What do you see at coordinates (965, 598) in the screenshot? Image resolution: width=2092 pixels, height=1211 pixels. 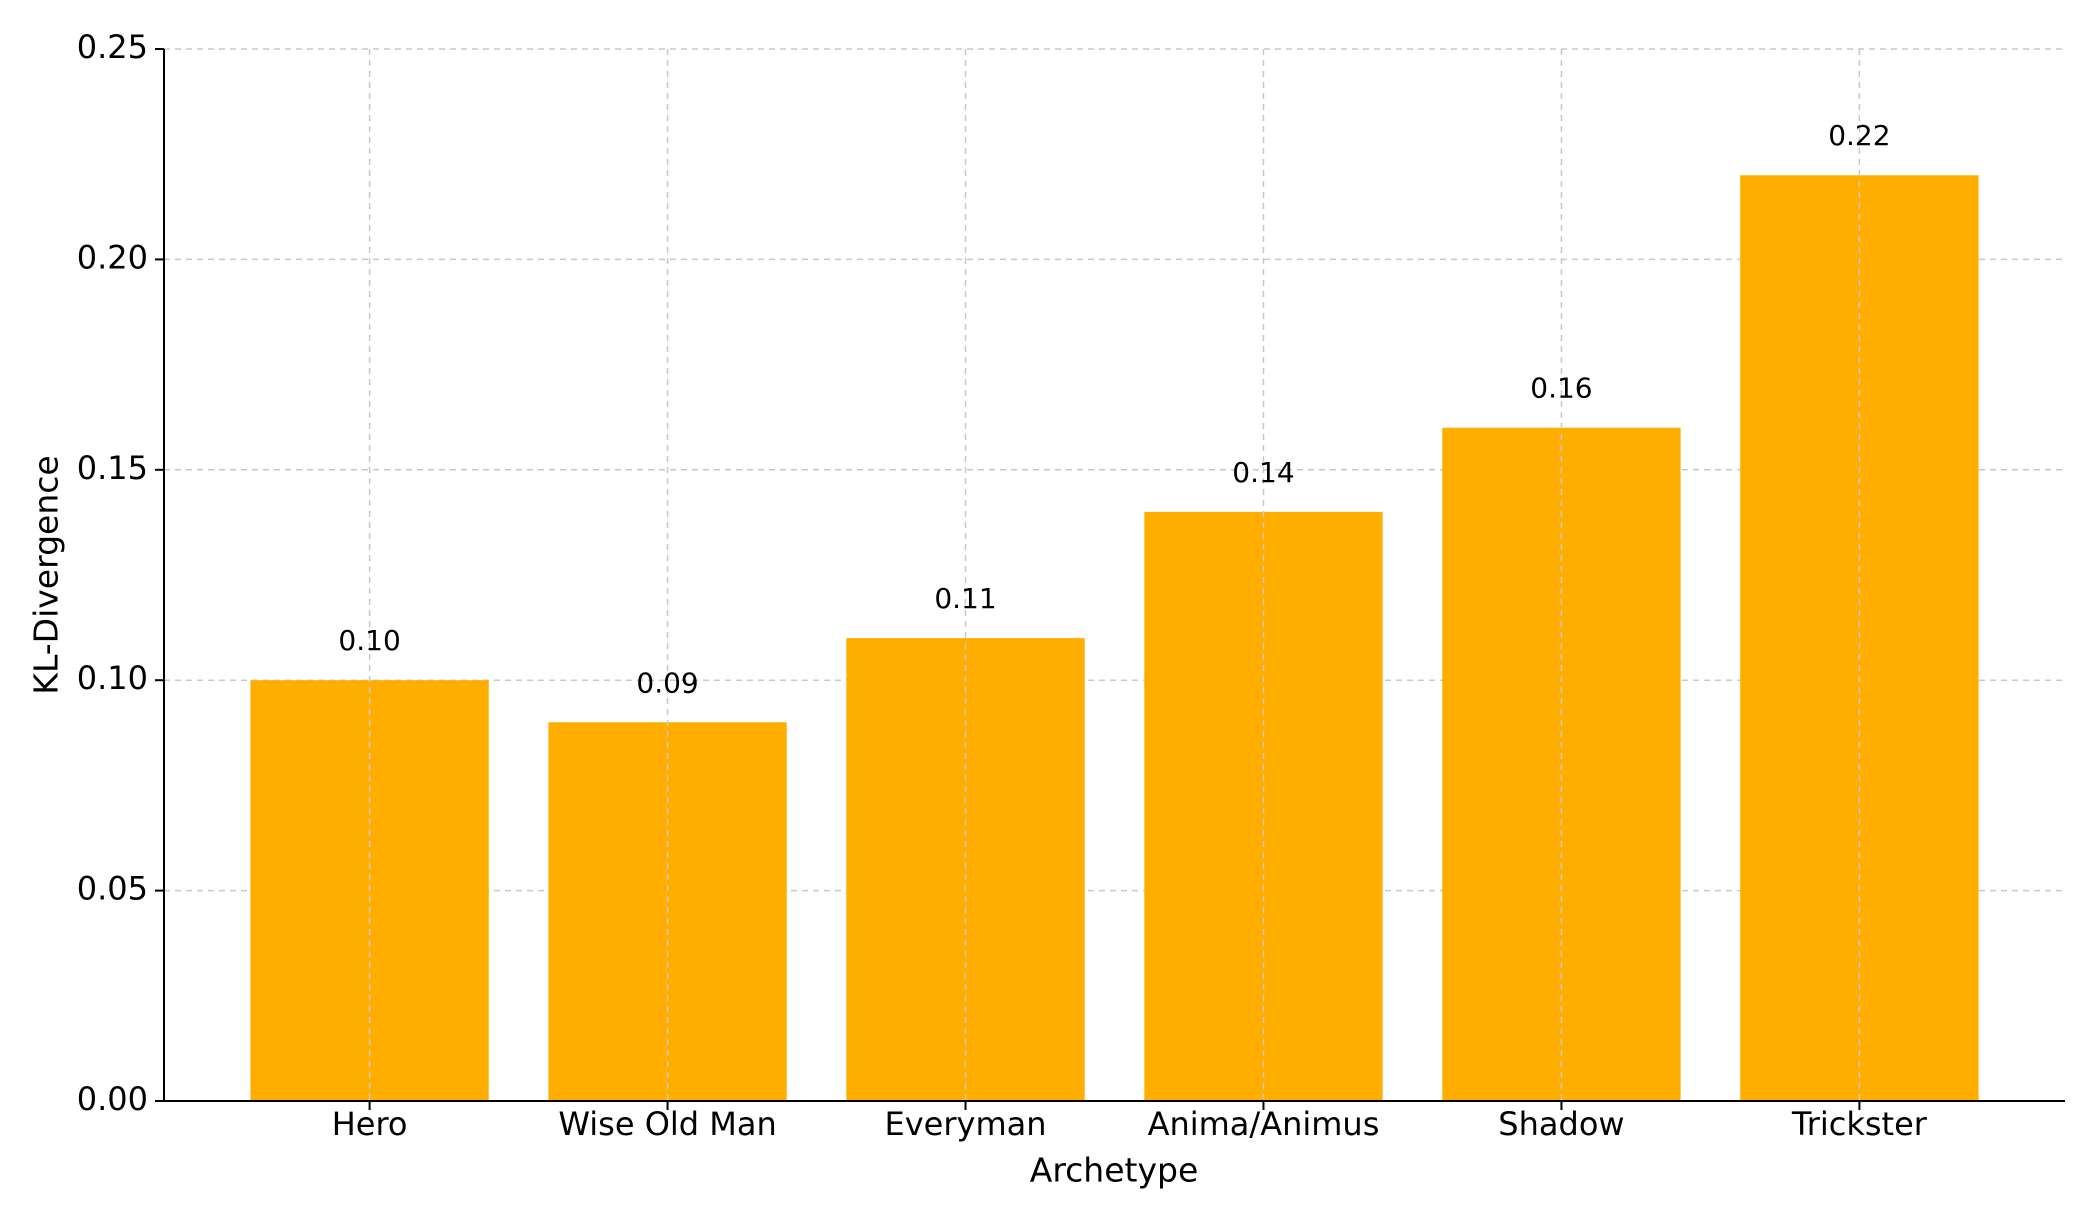 I see `data-label: 0.11` at bounding box center [965, 598].